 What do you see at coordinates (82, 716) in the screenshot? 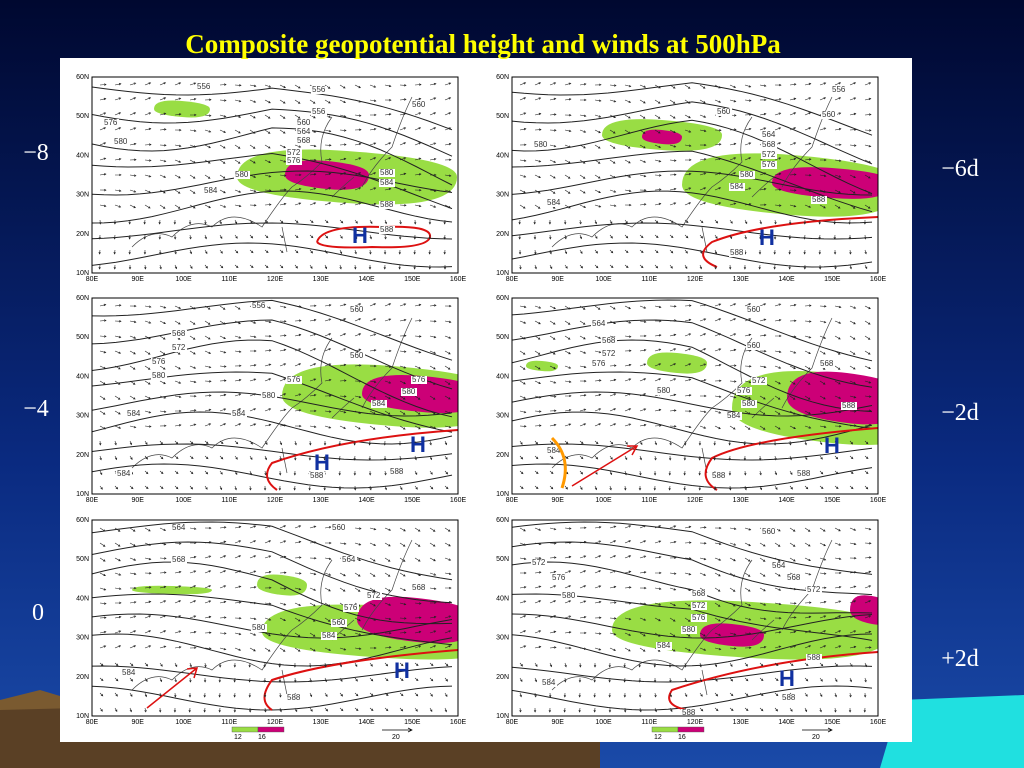
I see `lat-label: 10N` at bounding box center [82, 716].